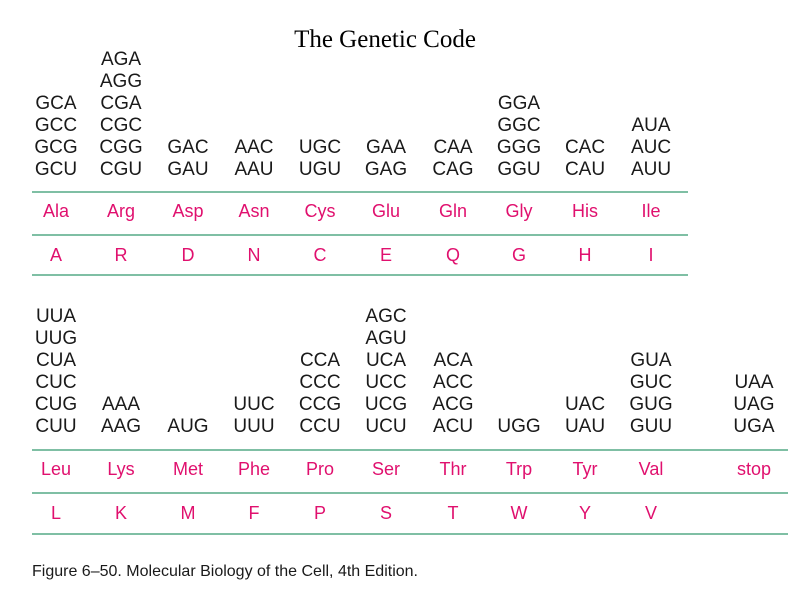 The height and width of the screenshot is (600, 800). What do you see at coordinates (386, 404) in the screenshot?
I see `codon: UCG` at bounding box center [386, 404].